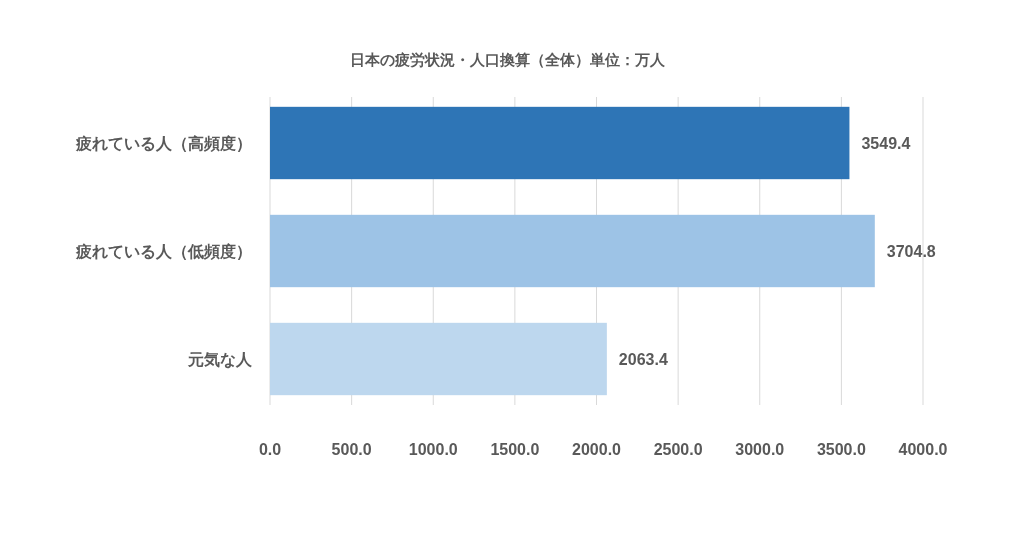 This screenshot has width=1024, height=549. I want to click on y-tick-label: 疲れている人（低頻度）, so click(163, 251).